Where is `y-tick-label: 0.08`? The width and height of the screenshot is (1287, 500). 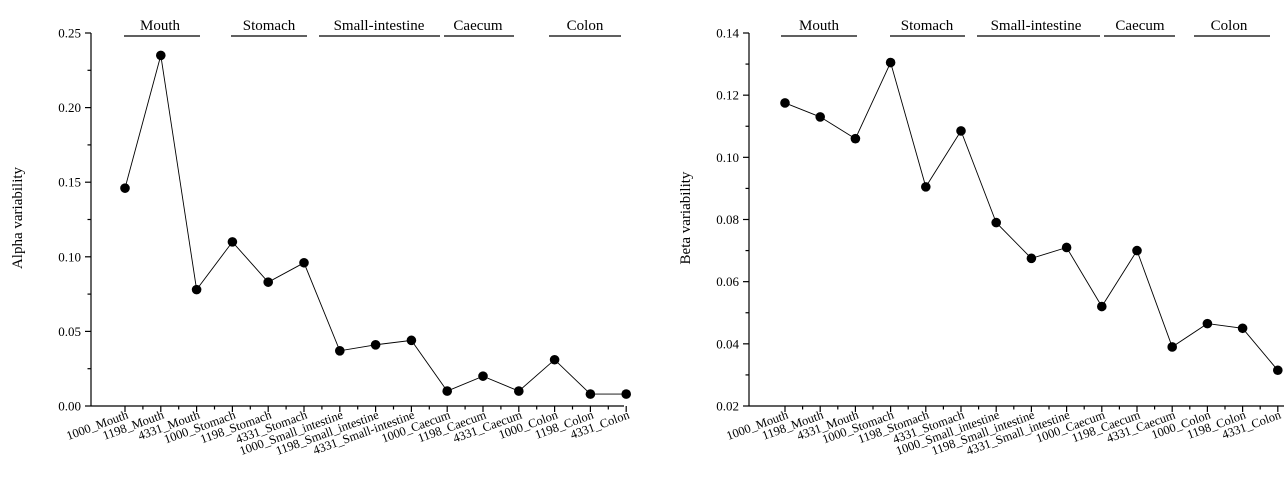
y-tick-label: 0.08 is located at coordinates (727, 219).